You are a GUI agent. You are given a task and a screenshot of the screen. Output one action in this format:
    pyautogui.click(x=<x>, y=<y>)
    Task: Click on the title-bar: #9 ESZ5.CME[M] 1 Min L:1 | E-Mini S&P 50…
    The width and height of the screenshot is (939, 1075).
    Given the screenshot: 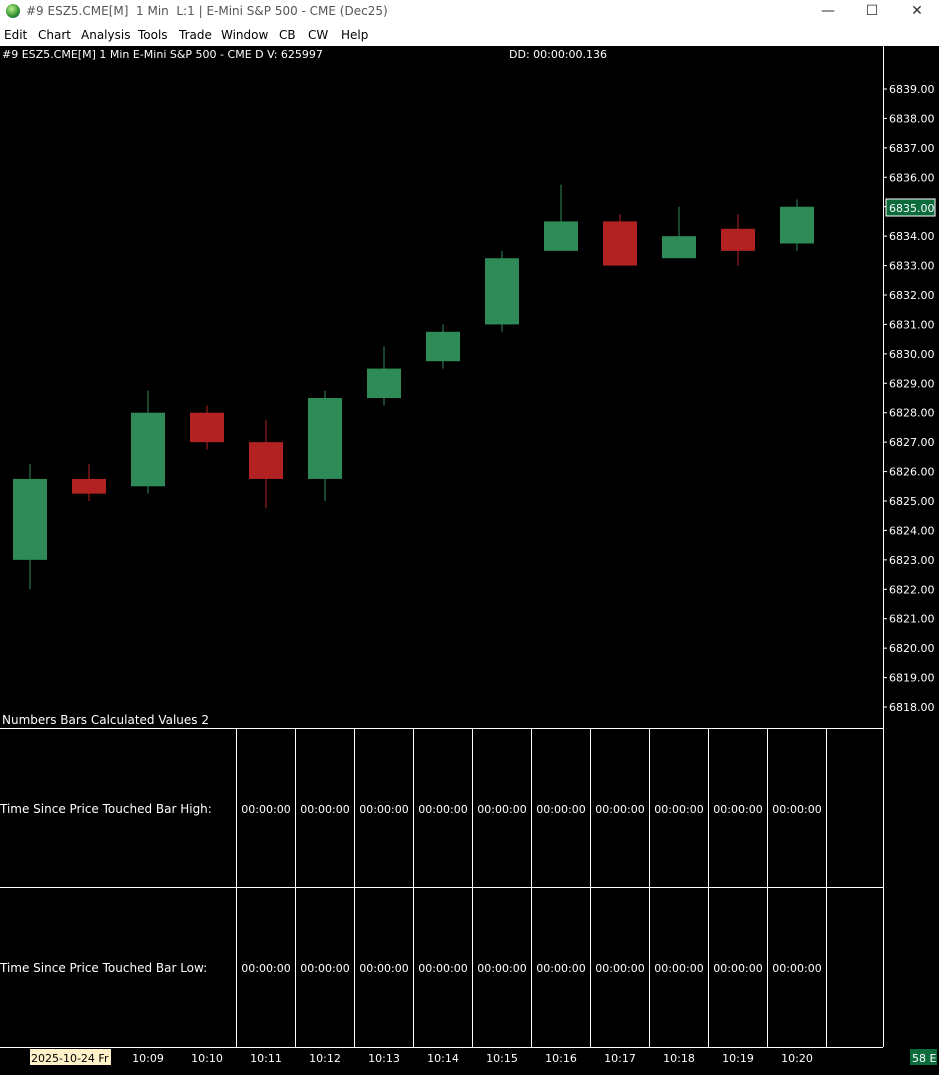 What is the action you would take?
    pyautogui.click(x=469, y=12)
    